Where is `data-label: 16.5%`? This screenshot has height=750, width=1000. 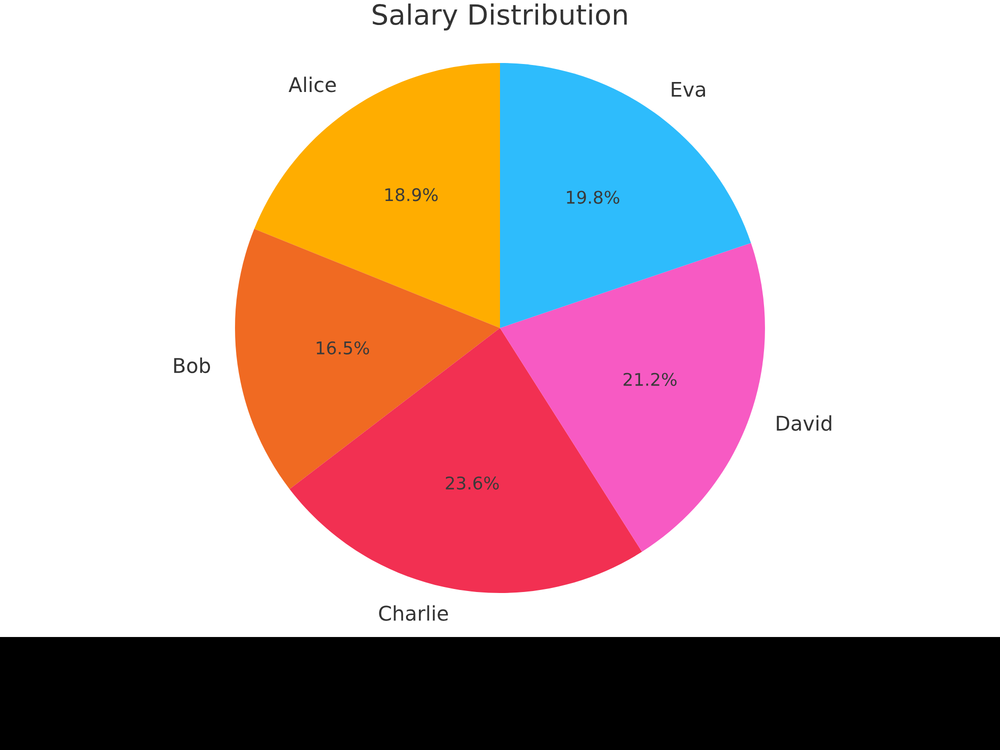 data-label: 16.5% is located at coordinates (343, 347).